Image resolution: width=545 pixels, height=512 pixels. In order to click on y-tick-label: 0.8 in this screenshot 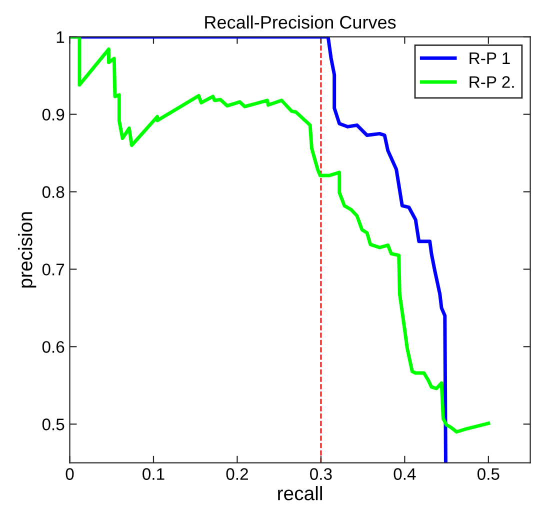, I will do `click(53, 192)`.